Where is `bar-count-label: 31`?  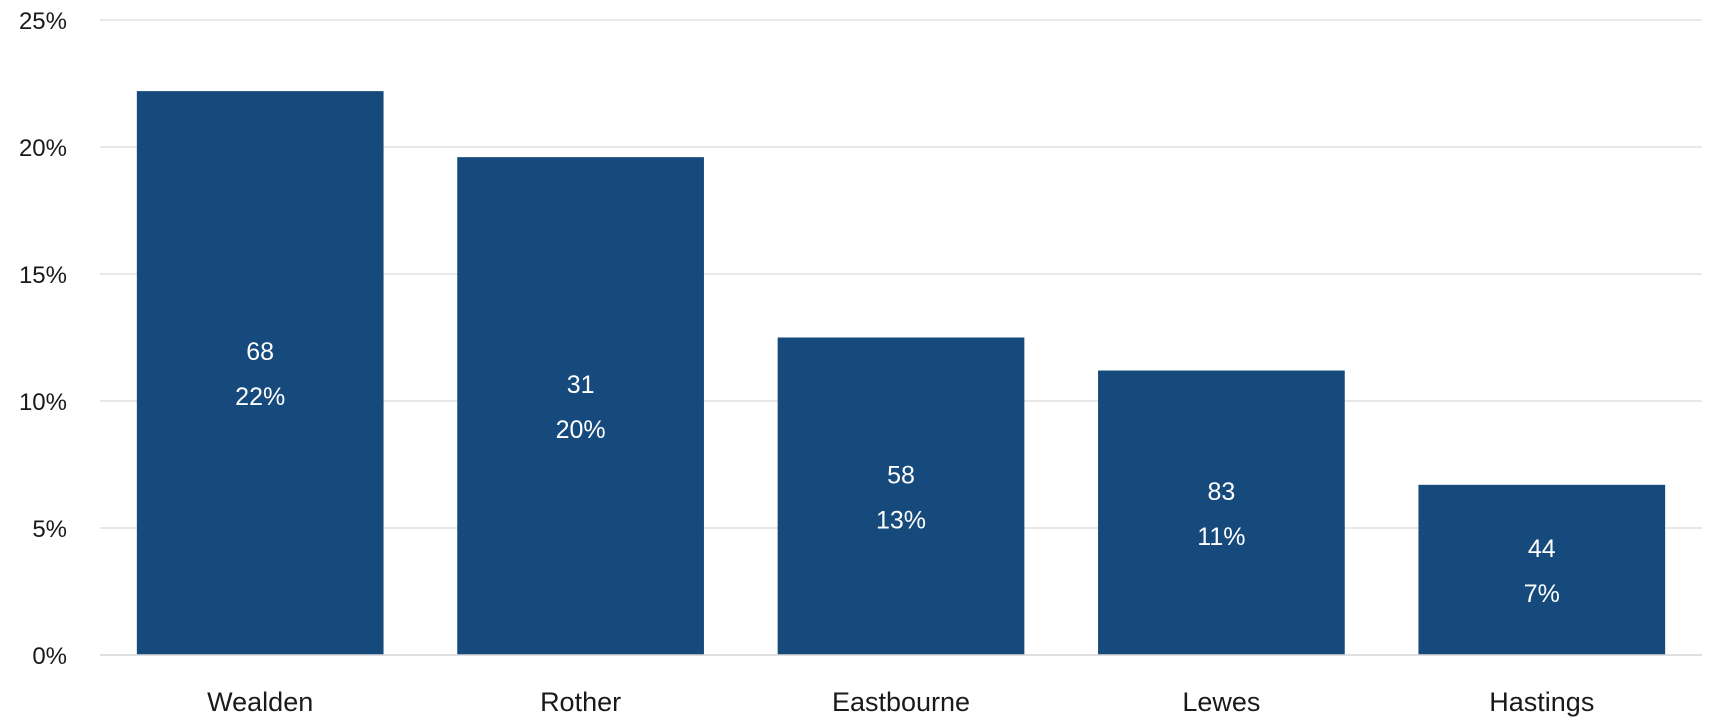
bar-count-label: 31 is located at coordinates (581, 385).